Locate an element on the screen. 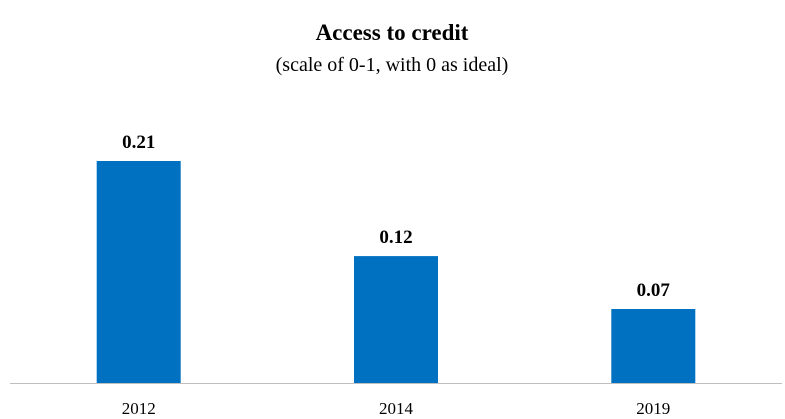  data-label-2014: 0.12 is located at coordinates (395, 237).